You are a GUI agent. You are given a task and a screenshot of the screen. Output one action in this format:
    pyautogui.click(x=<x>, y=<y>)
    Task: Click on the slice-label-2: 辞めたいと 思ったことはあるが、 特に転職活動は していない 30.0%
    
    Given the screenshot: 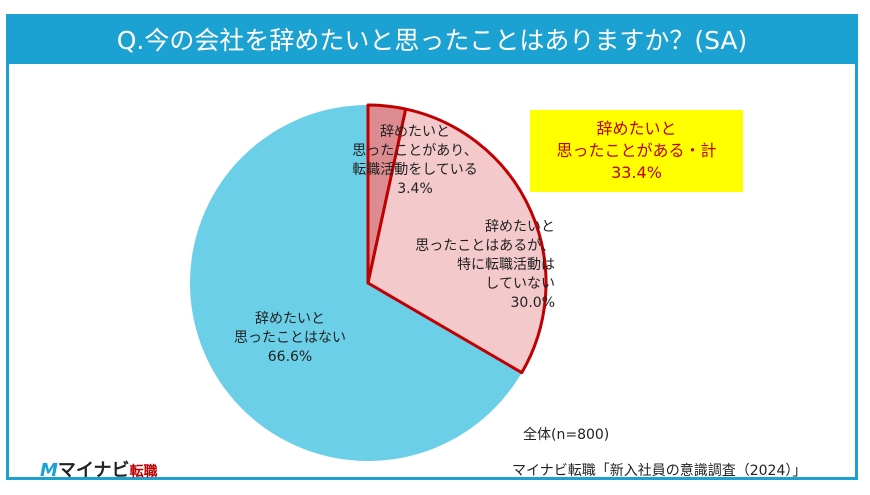 What is the action you would take?
    pyautogui.click(x=475, y=265)
    